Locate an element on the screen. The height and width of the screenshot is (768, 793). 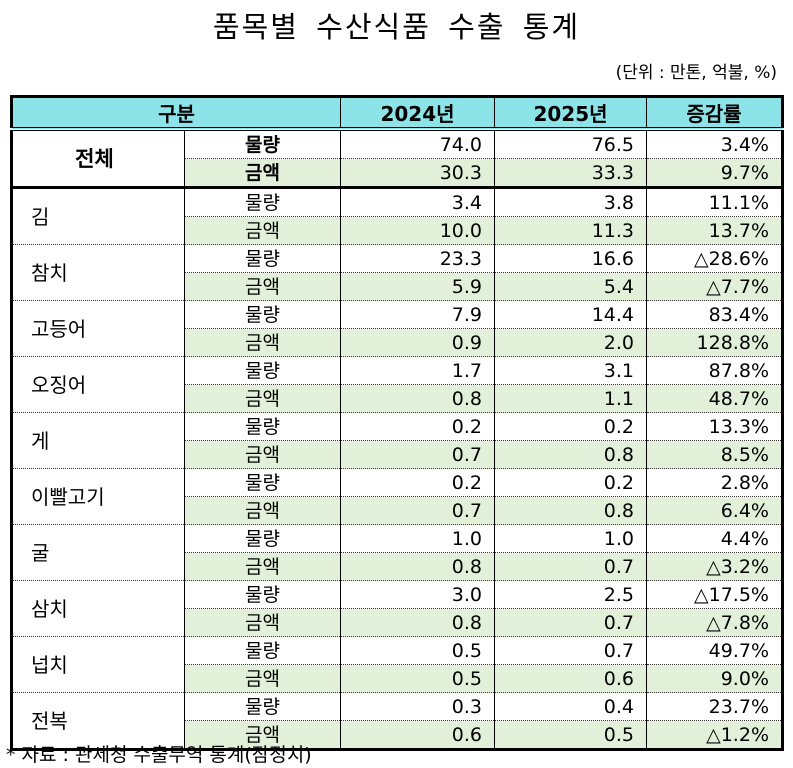
item-name: 김 is located at coordinates (98, 215).